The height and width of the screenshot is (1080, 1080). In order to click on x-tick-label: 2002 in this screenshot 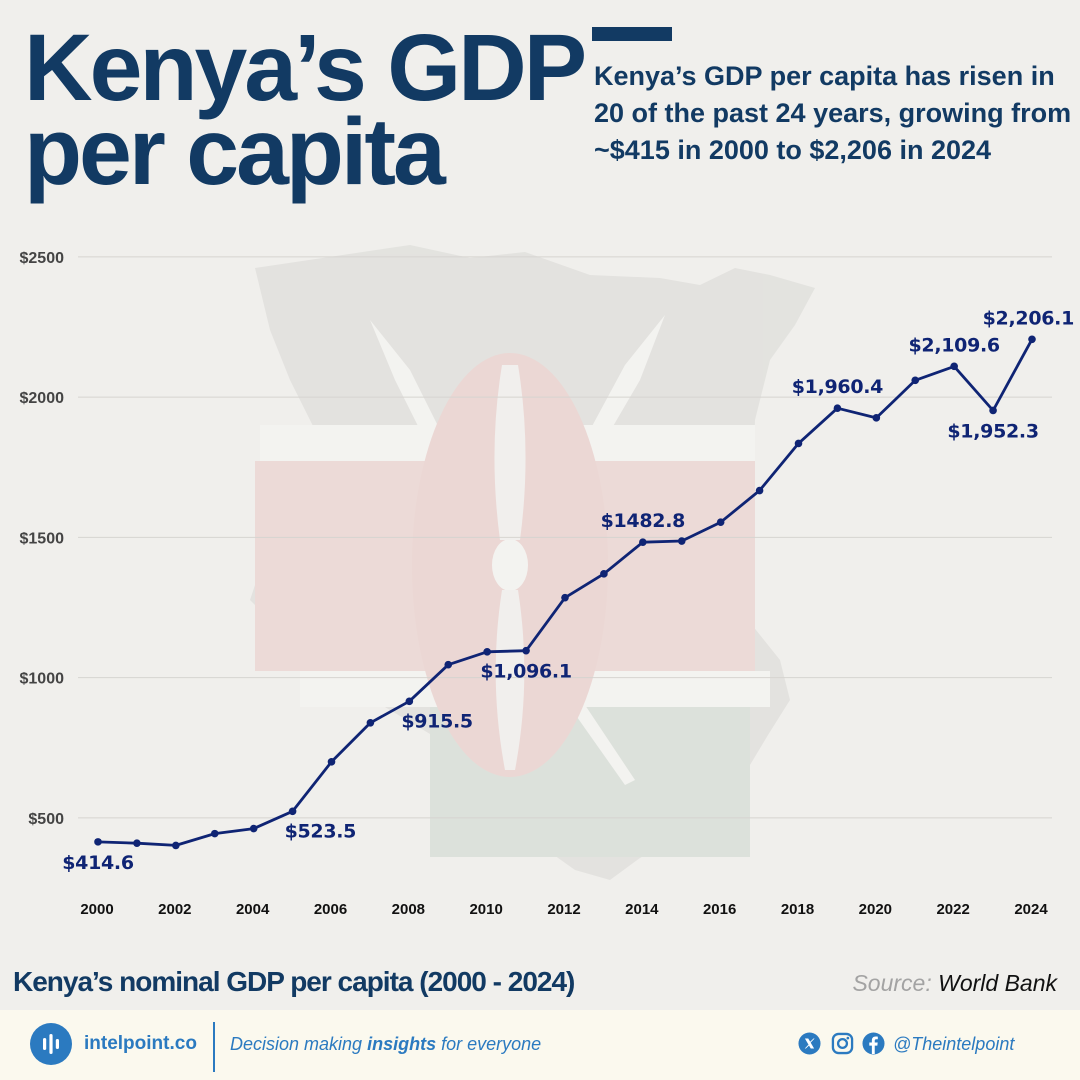, I will do `click(174, 909)`.